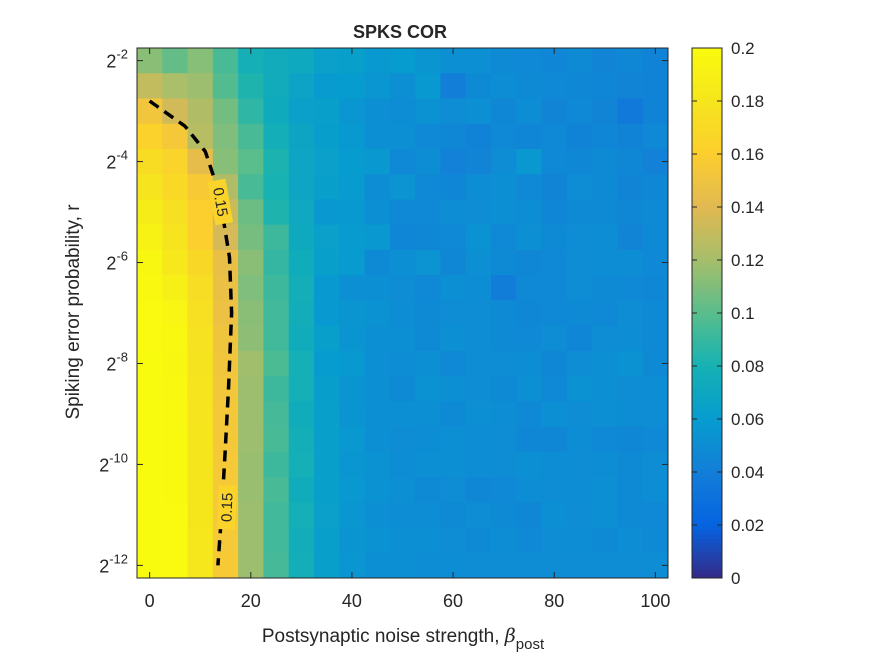 The height and width of the screenshot is (656, 875). I want to click on y-axis-label: Spiking error probability, r, so click(73, 312).